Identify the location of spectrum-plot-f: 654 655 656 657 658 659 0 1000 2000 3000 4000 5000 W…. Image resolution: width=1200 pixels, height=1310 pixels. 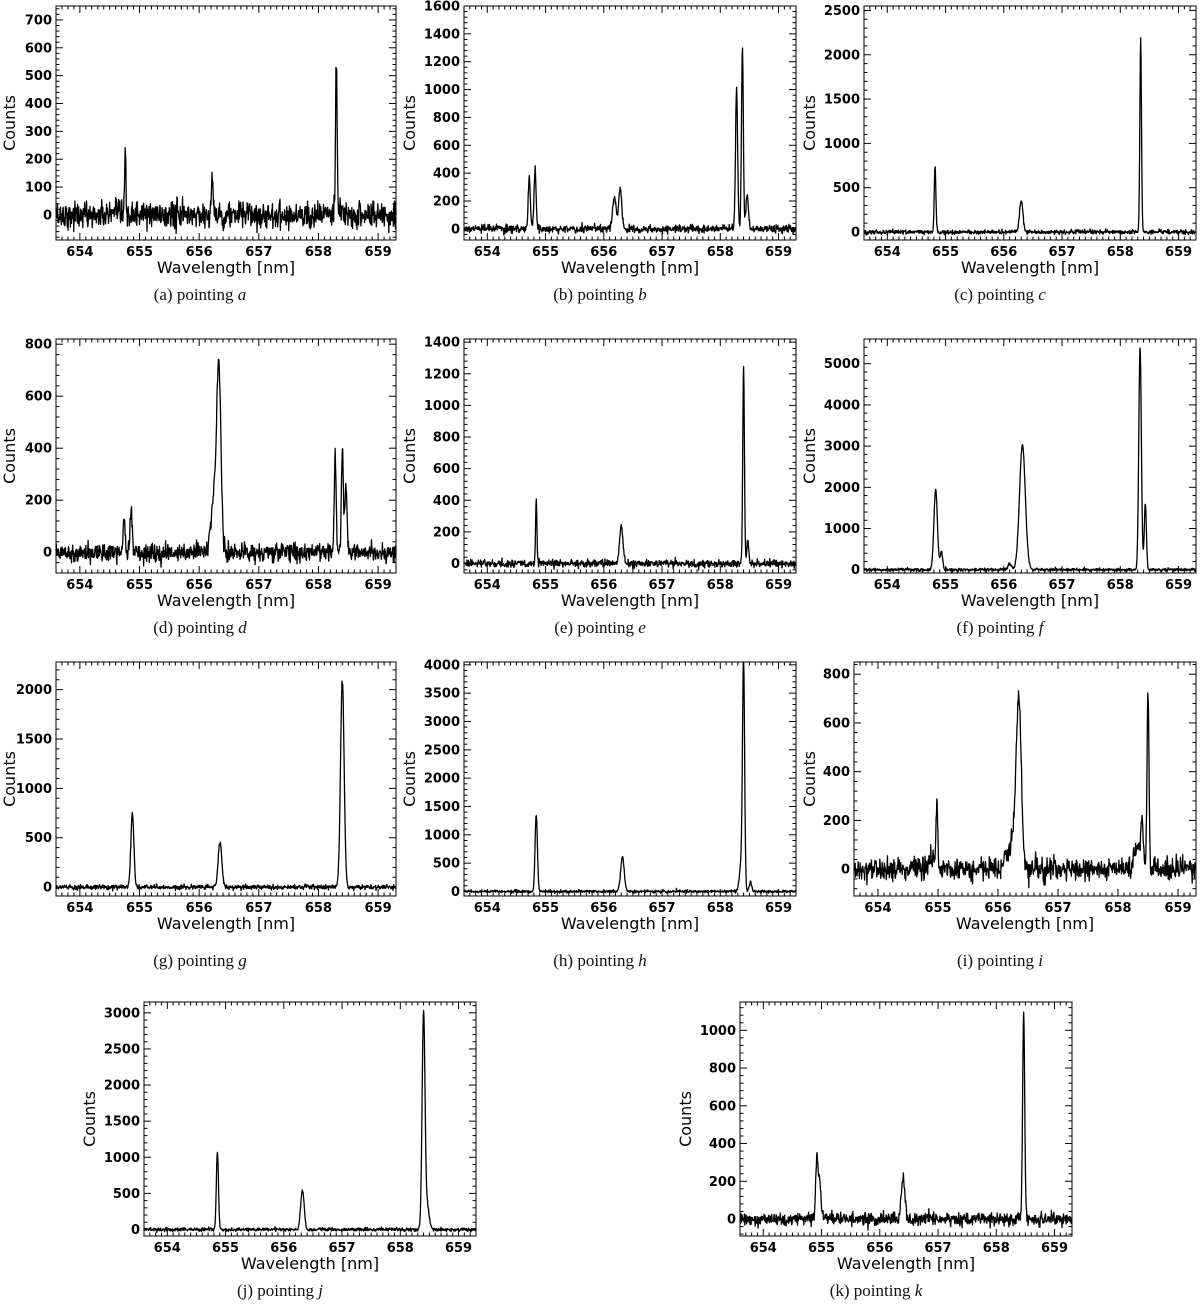
(998, 474).